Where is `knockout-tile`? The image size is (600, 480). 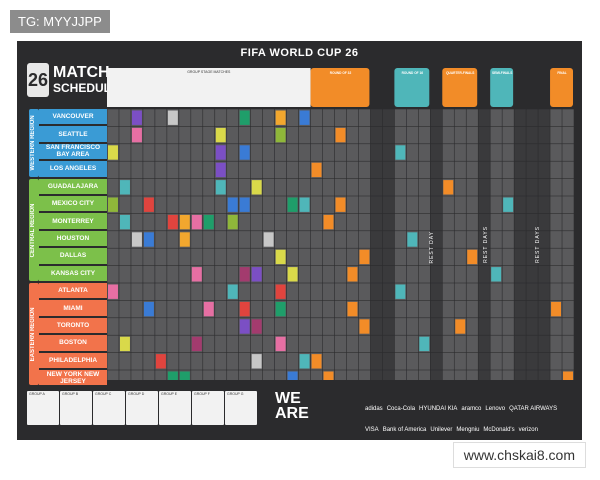 knockout-tile is located at coordinates (400, 152).